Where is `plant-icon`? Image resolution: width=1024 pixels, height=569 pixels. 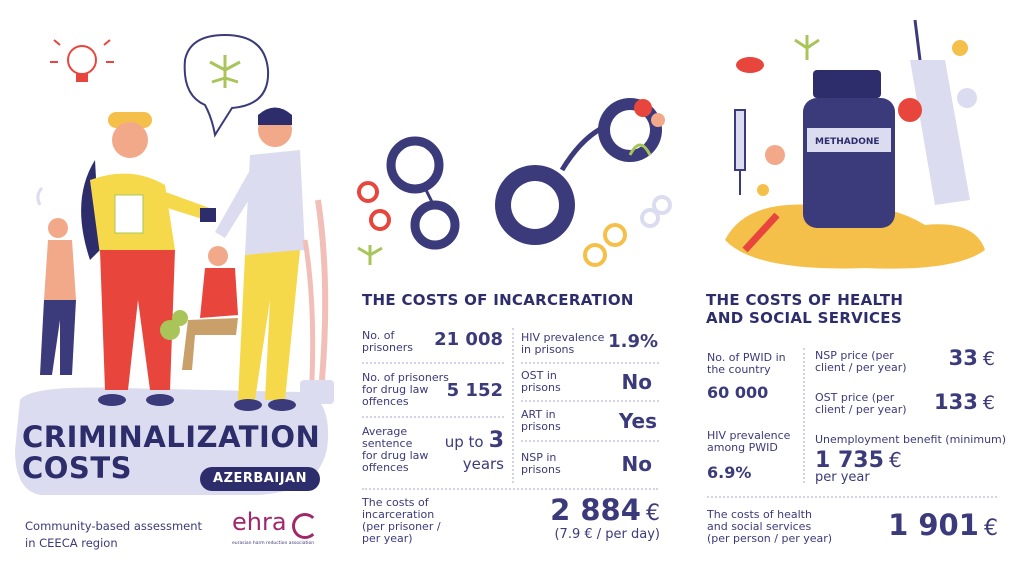
plant-icon is located at coordinates (317, 301).